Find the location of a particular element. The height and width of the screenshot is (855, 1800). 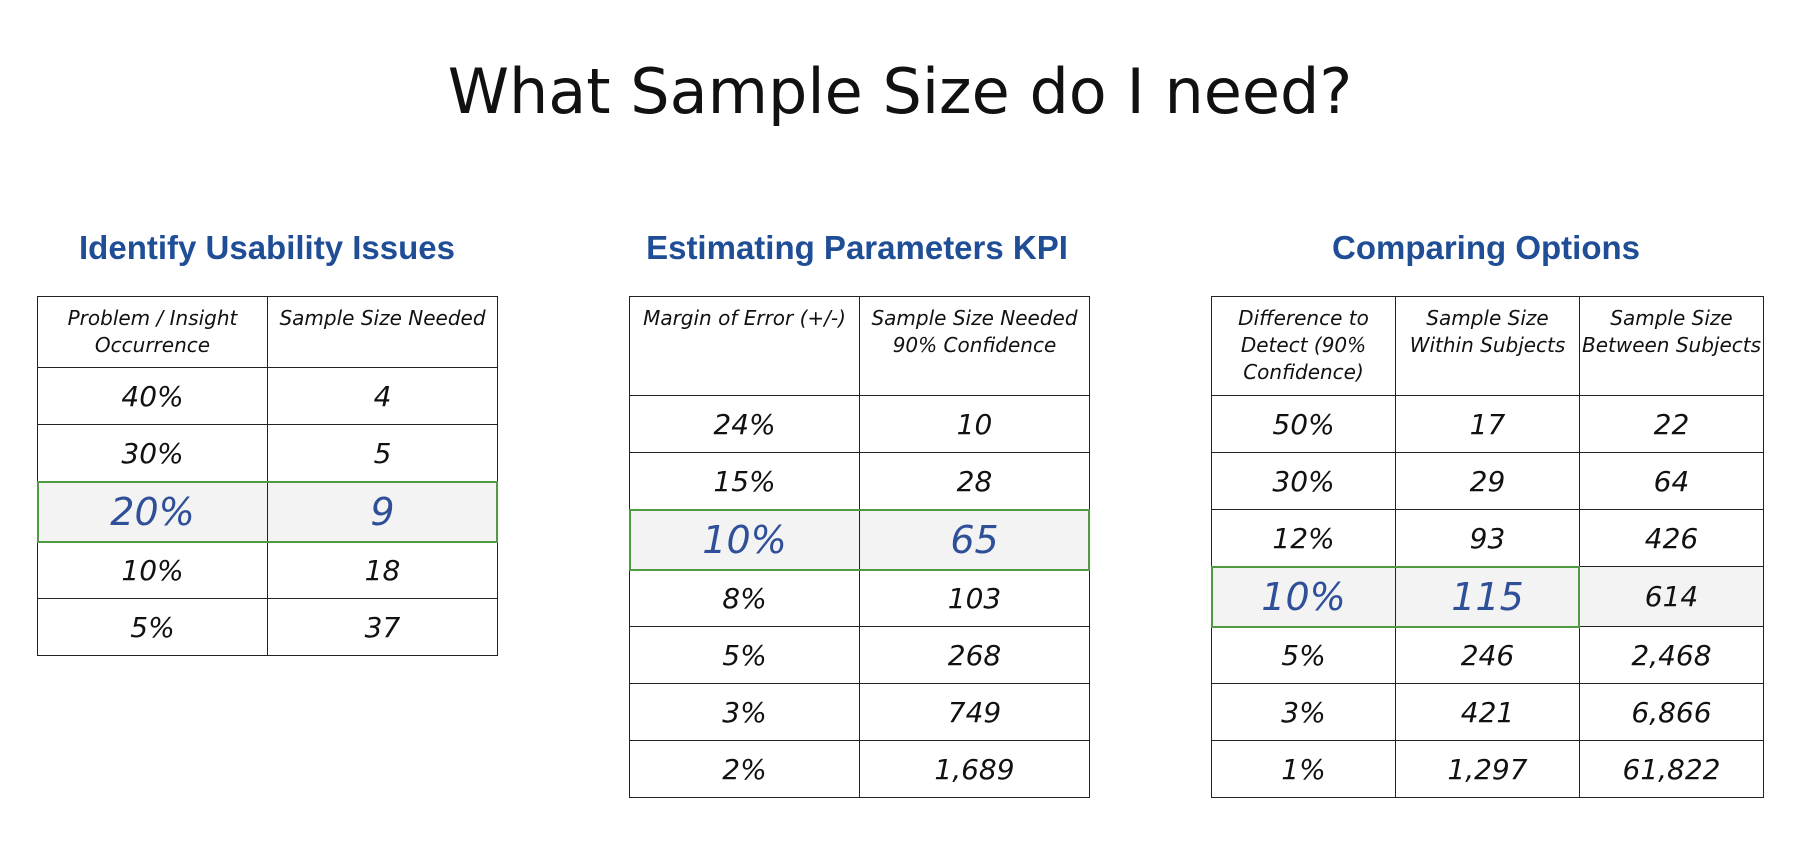

table-cell: 15% is located at coordinates (744, 481).